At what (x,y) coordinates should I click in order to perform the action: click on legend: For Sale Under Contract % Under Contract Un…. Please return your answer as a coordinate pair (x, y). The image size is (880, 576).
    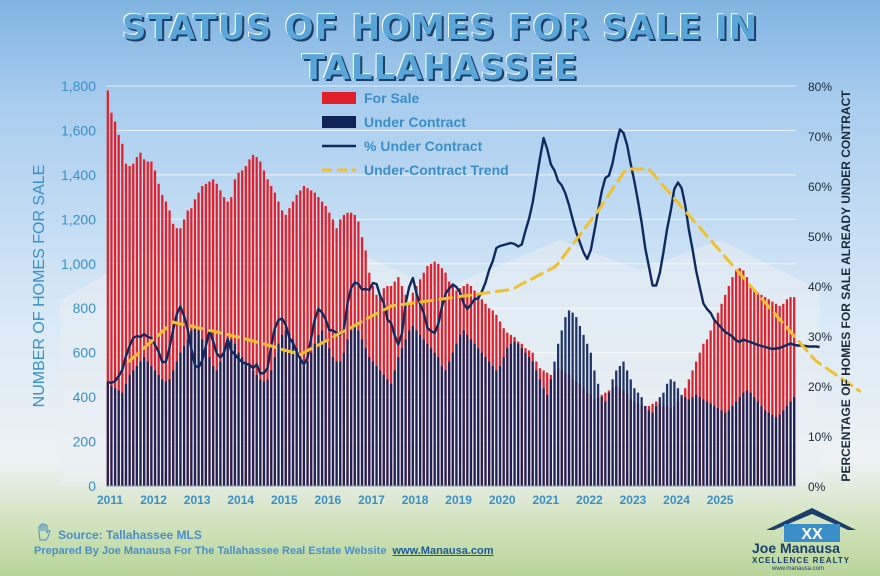
    Looking at the image, I should click on (415, 134).